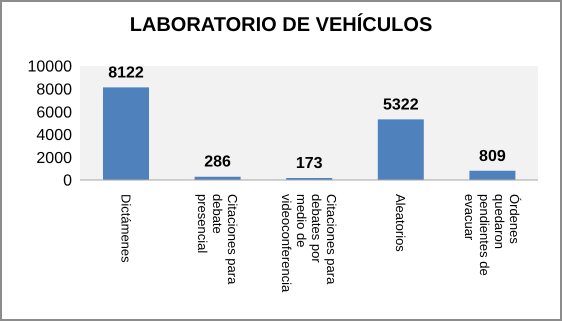 Image resolution: width=562 pixels, height=321 pixels. I want to click on data-label: 5322, so click(401, 105).